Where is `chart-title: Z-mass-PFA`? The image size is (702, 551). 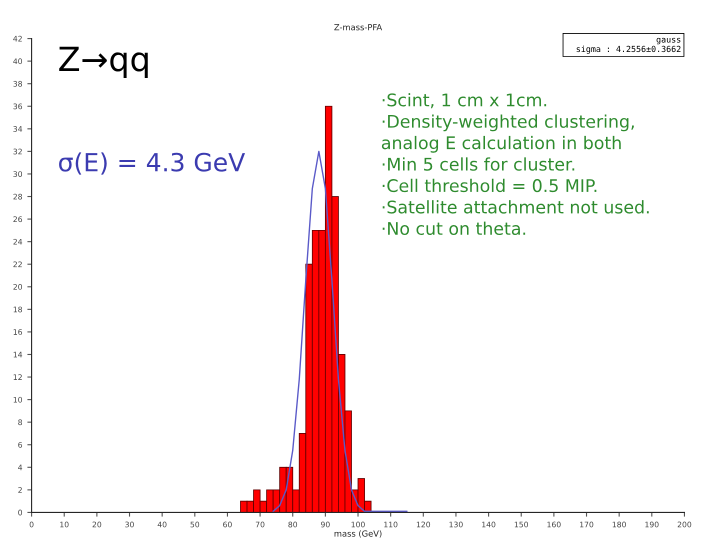
chart-title: Z-mass-PFA is located at coordinates (358, 27).